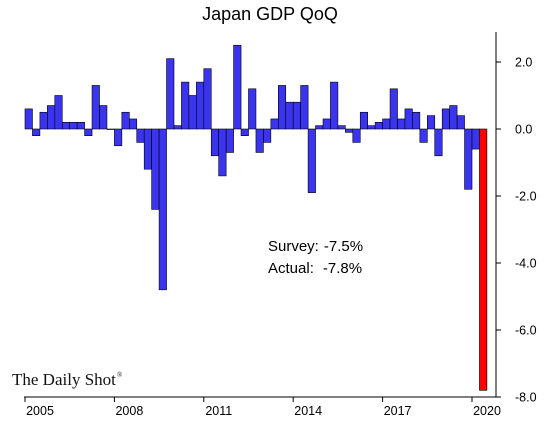  Describe the element at coordinates (40, 411) in the screenshot. I see `x-tick-label: 2005` at that location.